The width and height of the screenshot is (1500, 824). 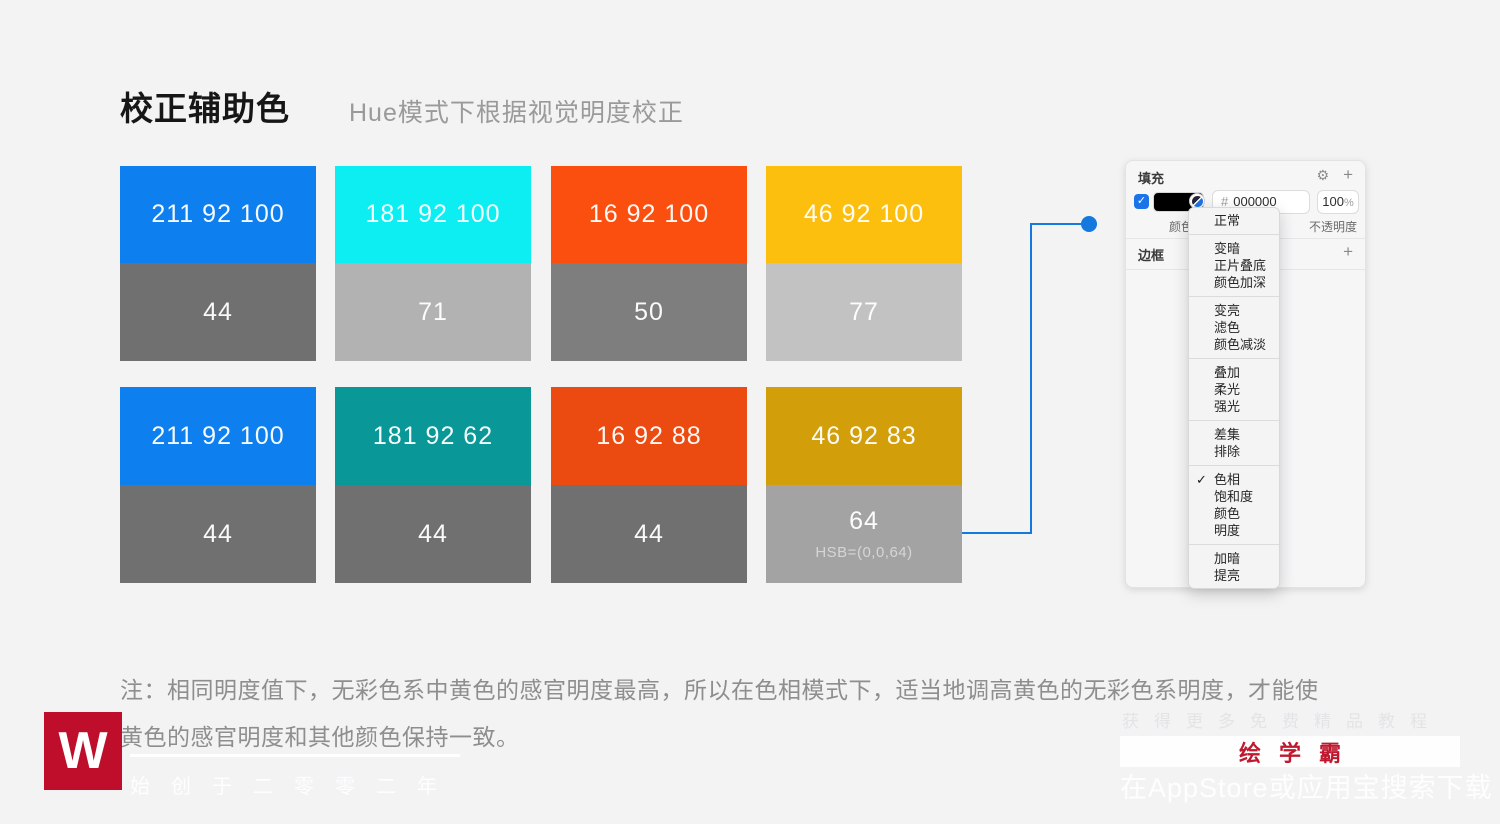 I want to click on page-subtitle: Hue模式下根据视觉明度校正, so click(x=516, y=113).